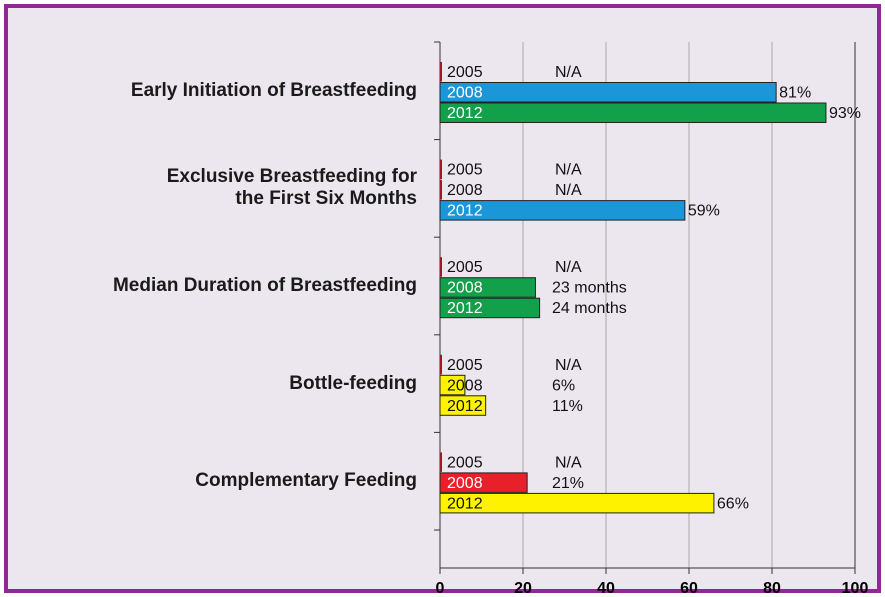  What do you see at coordinates (353, 383) in the screenshot?
I see `category-label: Bottle-feeding` at bounding box center [353, 383].